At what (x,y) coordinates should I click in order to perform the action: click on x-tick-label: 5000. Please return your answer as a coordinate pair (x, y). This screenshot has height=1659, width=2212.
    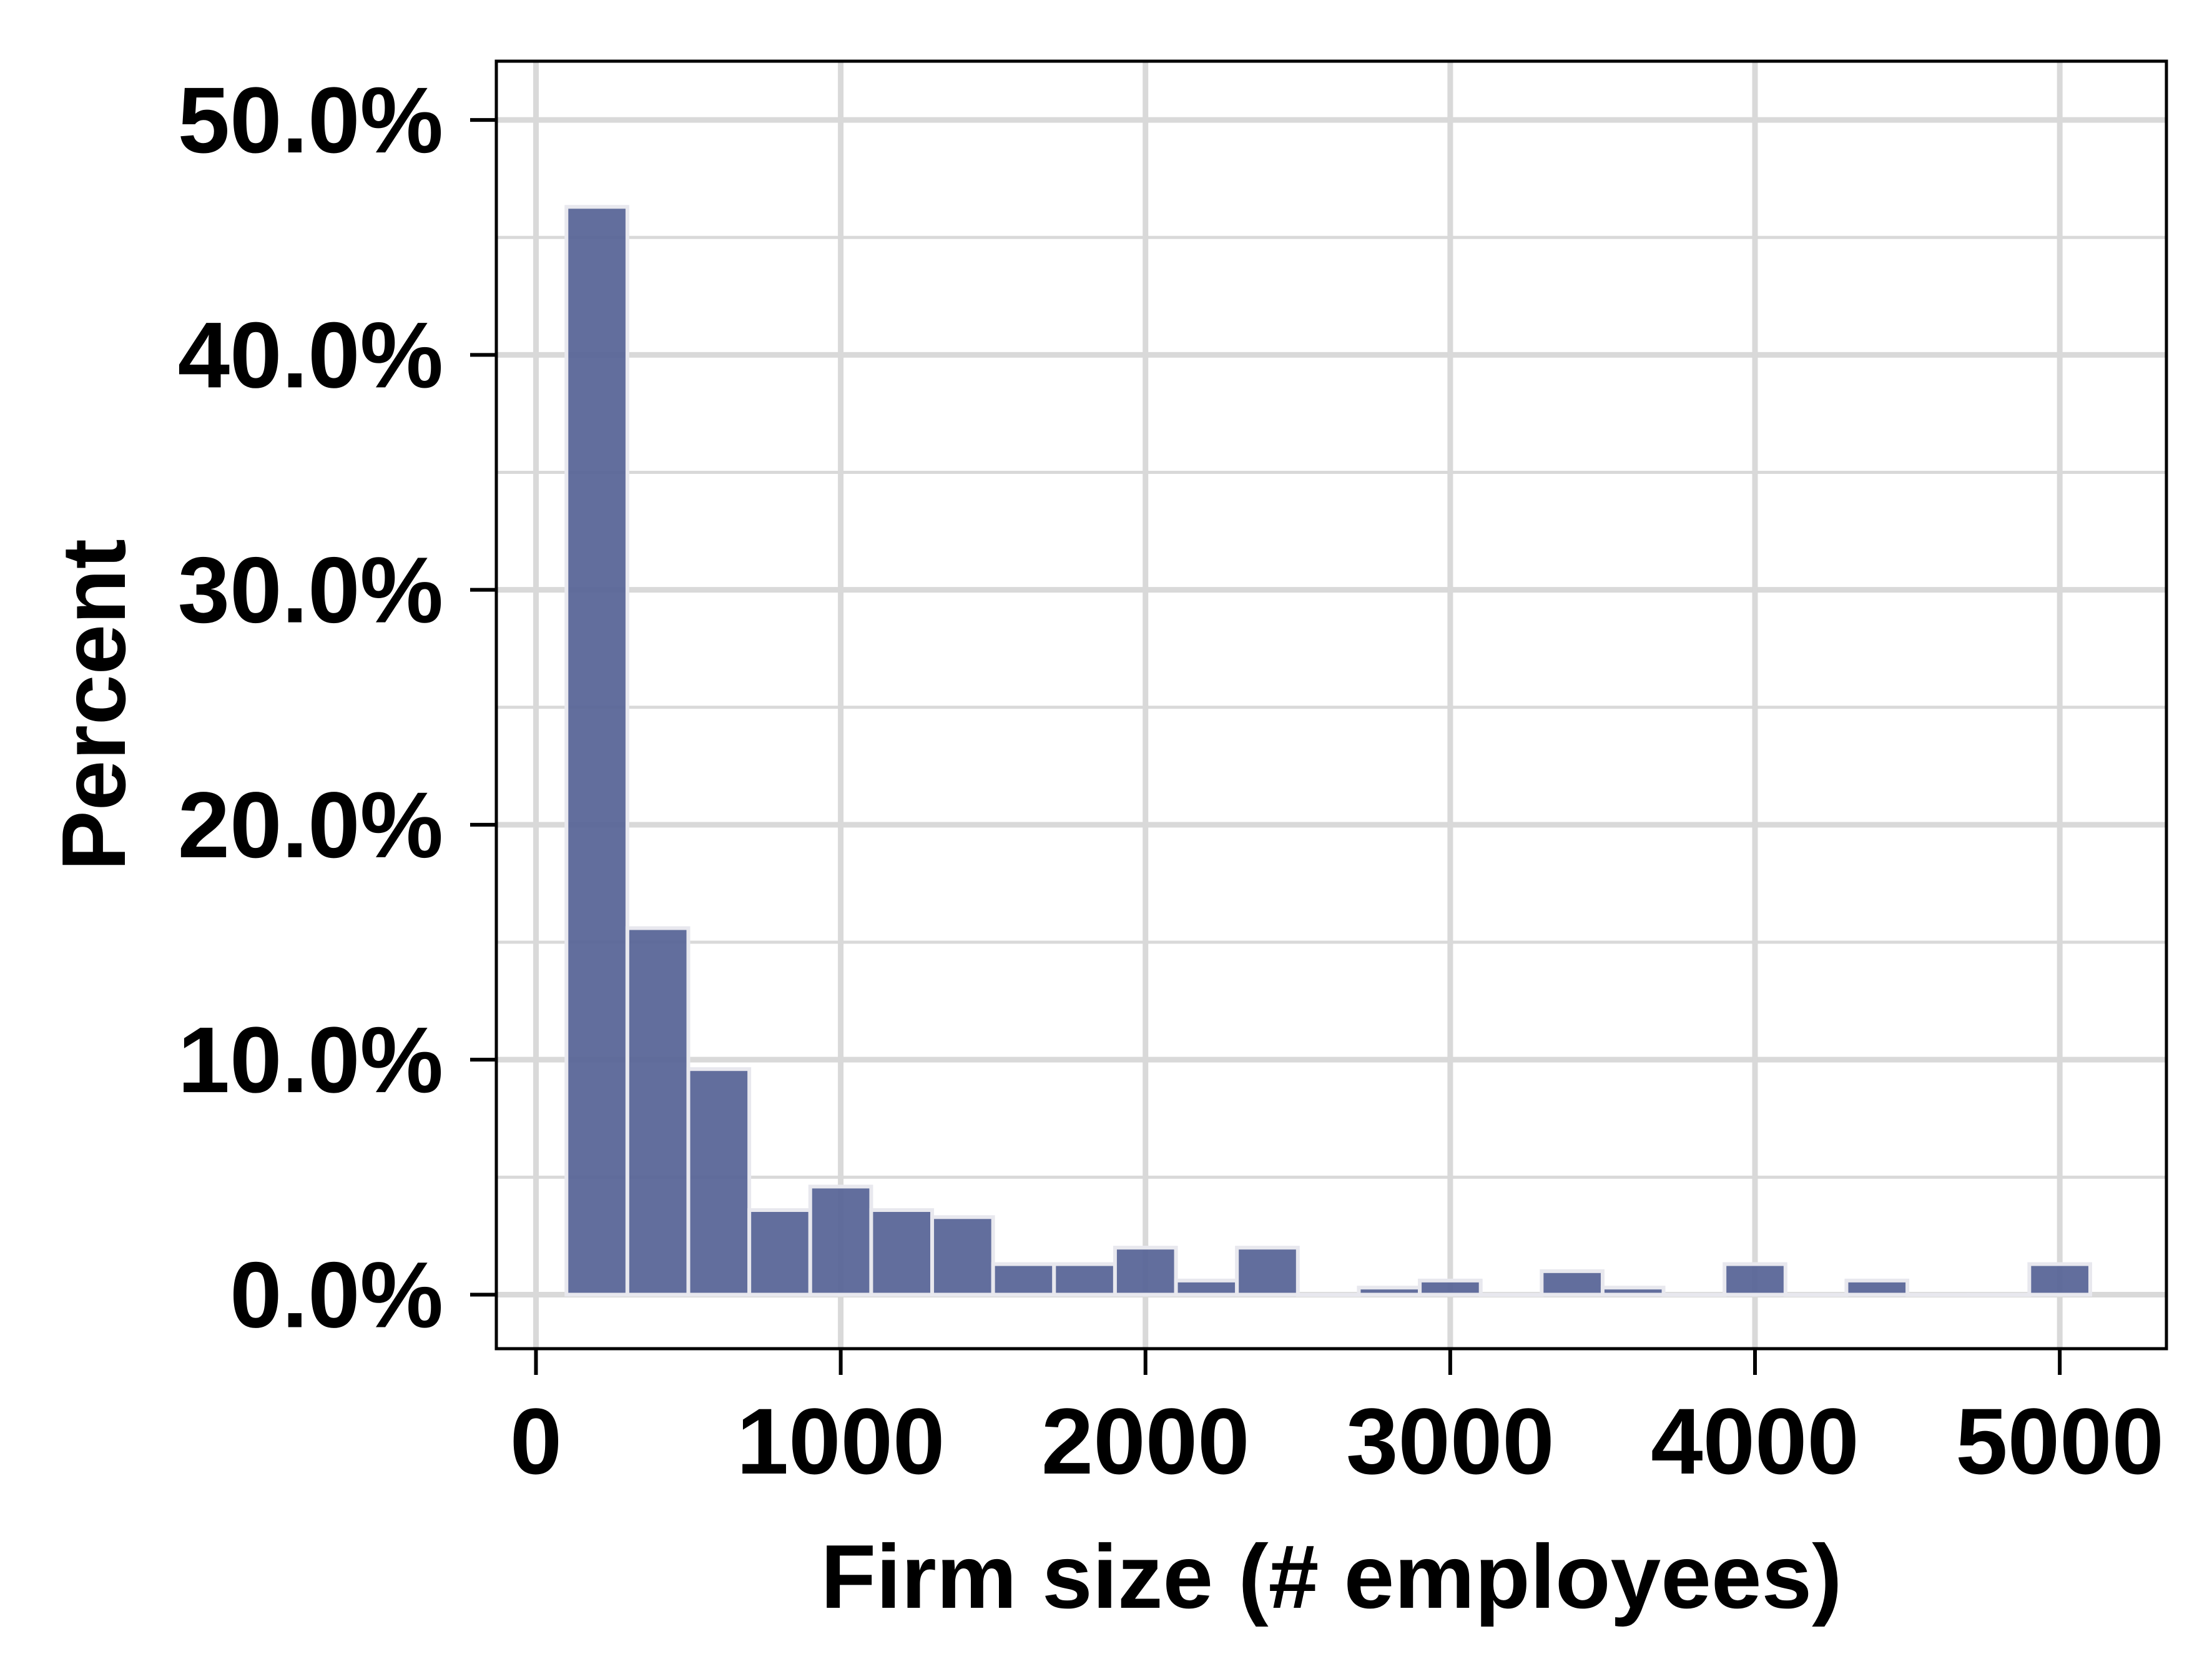
    Looking at the image, I should click on (2059, 1441).